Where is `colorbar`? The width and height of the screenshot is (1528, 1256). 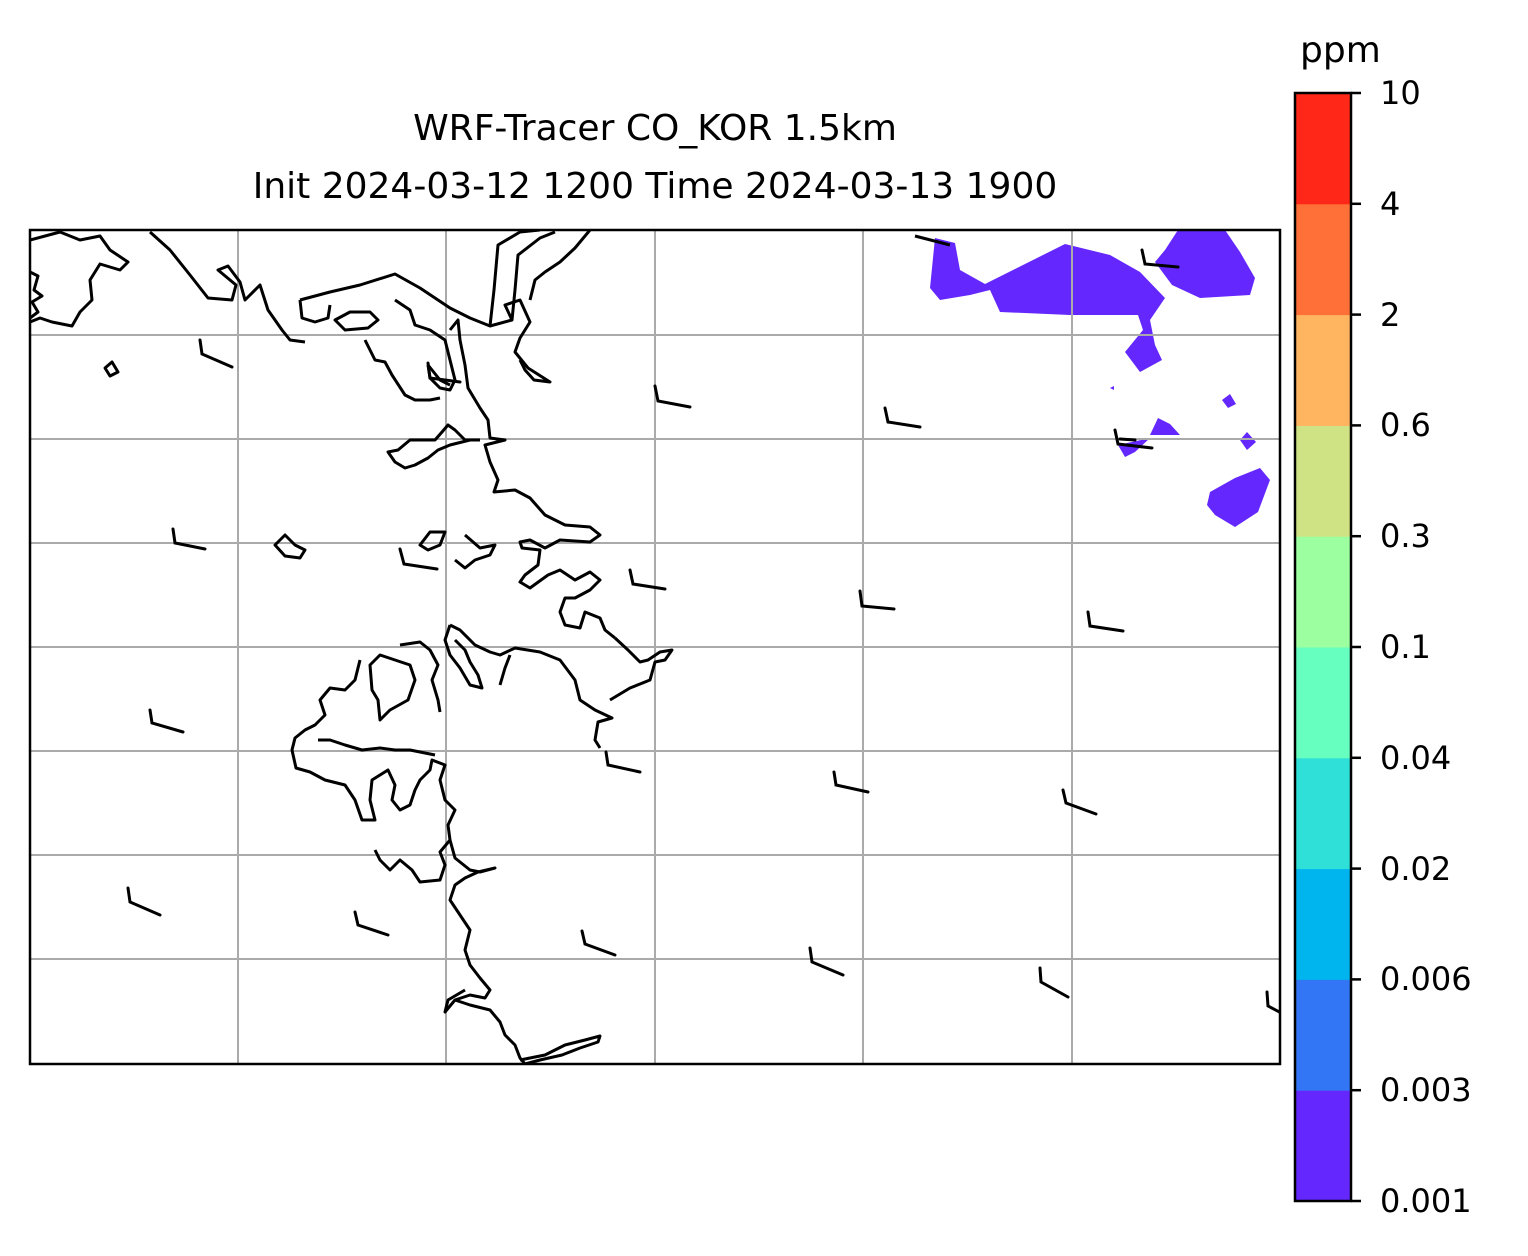
colorbar is located at coordinates (1327, 647).